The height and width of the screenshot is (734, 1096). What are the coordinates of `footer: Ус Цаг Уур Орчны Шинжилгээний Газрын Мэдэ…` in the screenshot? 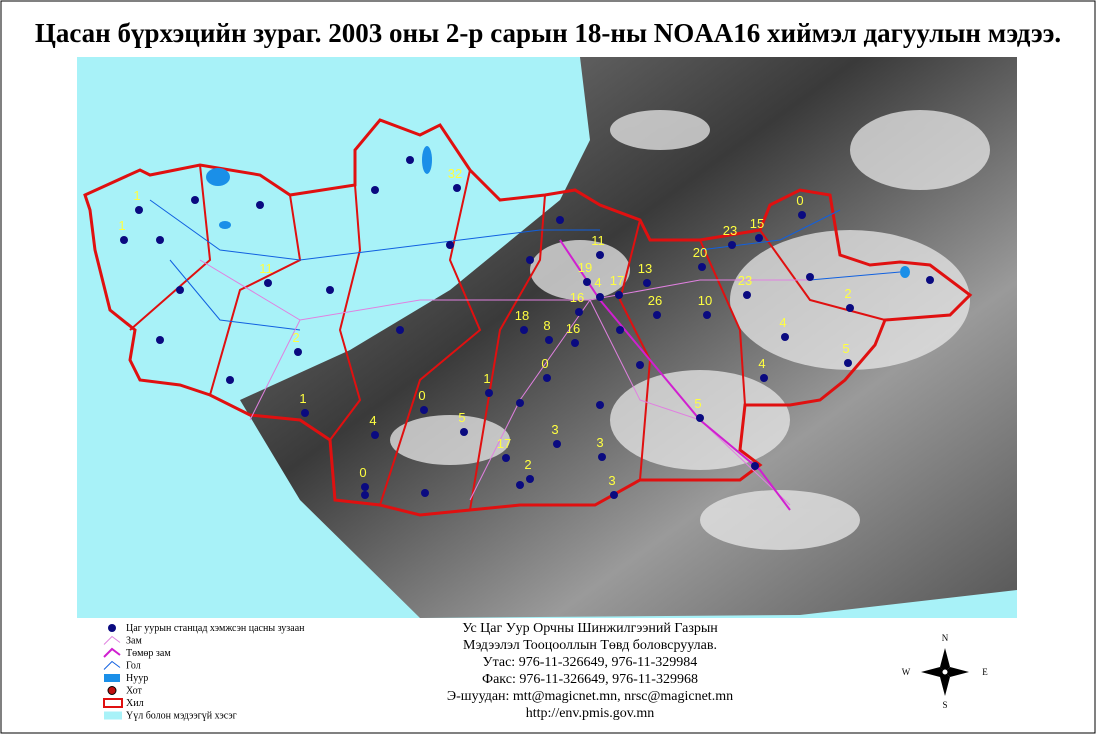 It's located at (590, 671).